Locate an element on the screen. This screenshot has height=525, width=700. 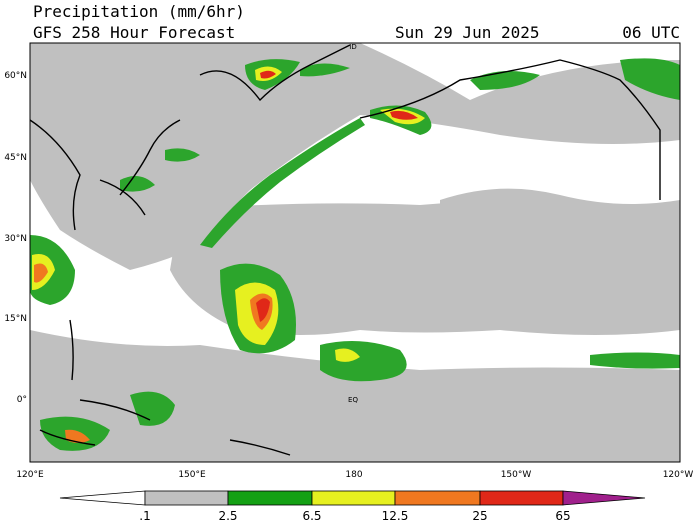
colorbar-label: 2.5 is located at coordinates (227, 516).